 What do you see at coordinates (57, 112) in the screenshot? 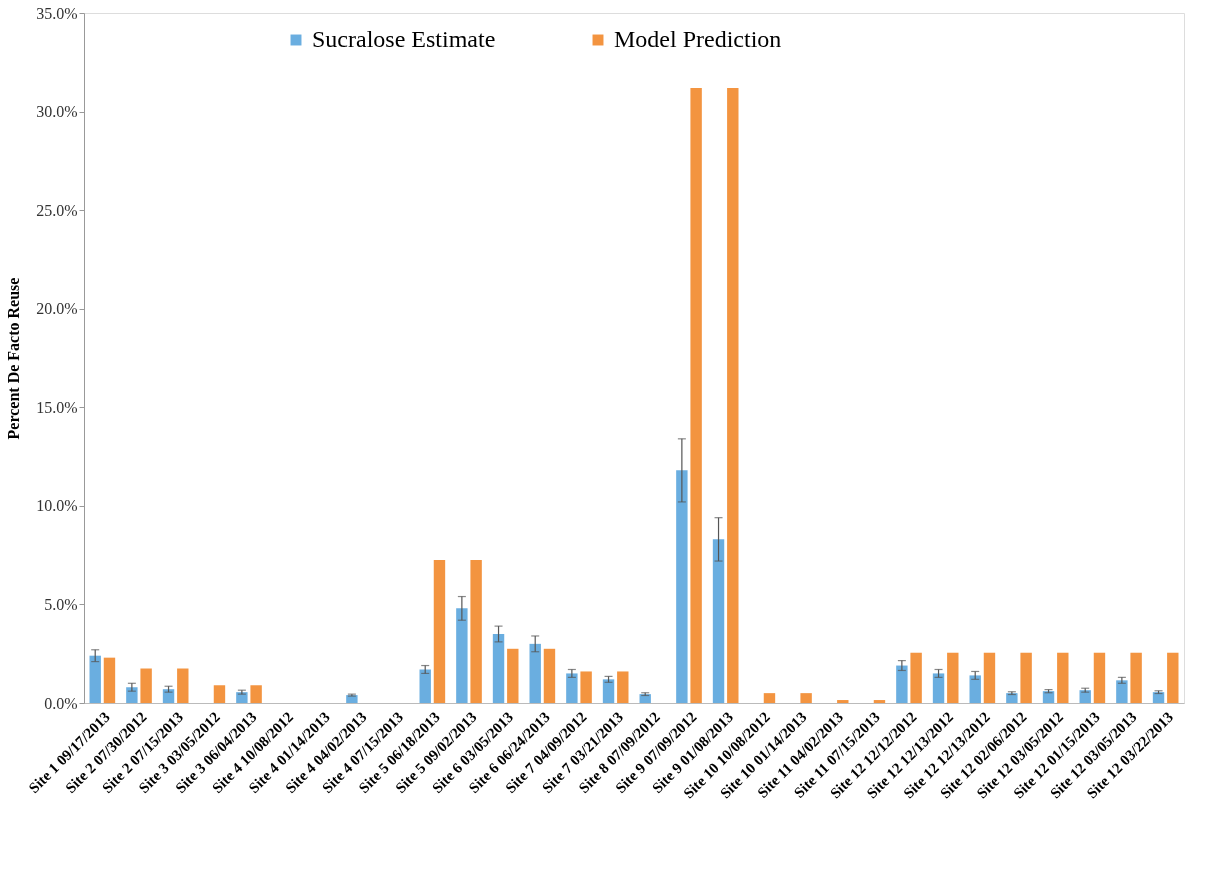
I see `y-tick-label: 30.0%` at bounding box center [57, 112].